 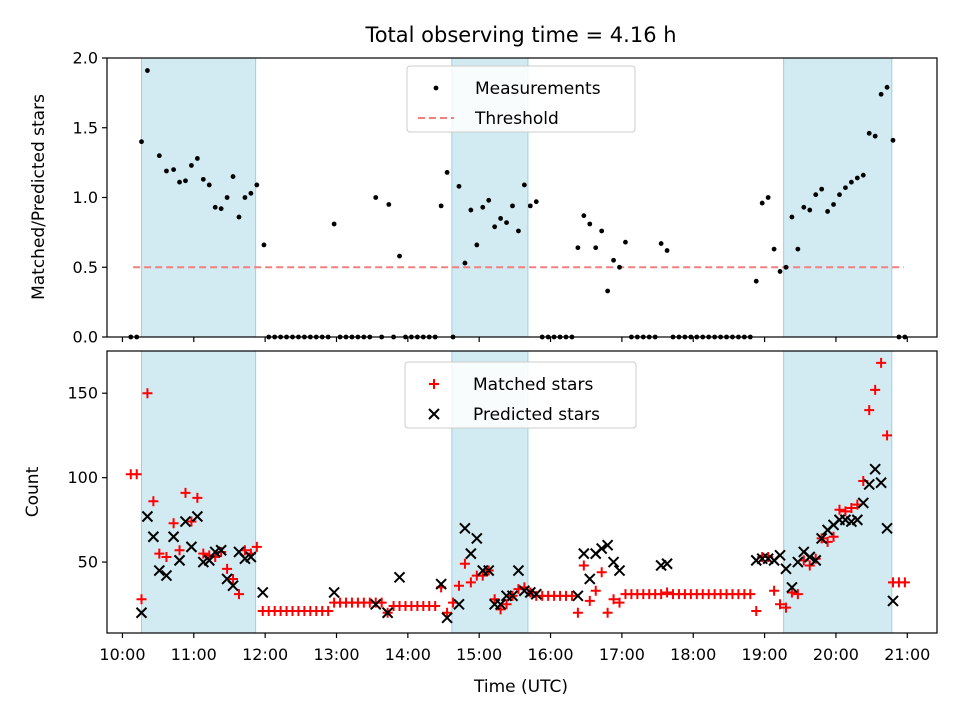 I want to click on bottom-shaded-span, so click(x=198, y=492).